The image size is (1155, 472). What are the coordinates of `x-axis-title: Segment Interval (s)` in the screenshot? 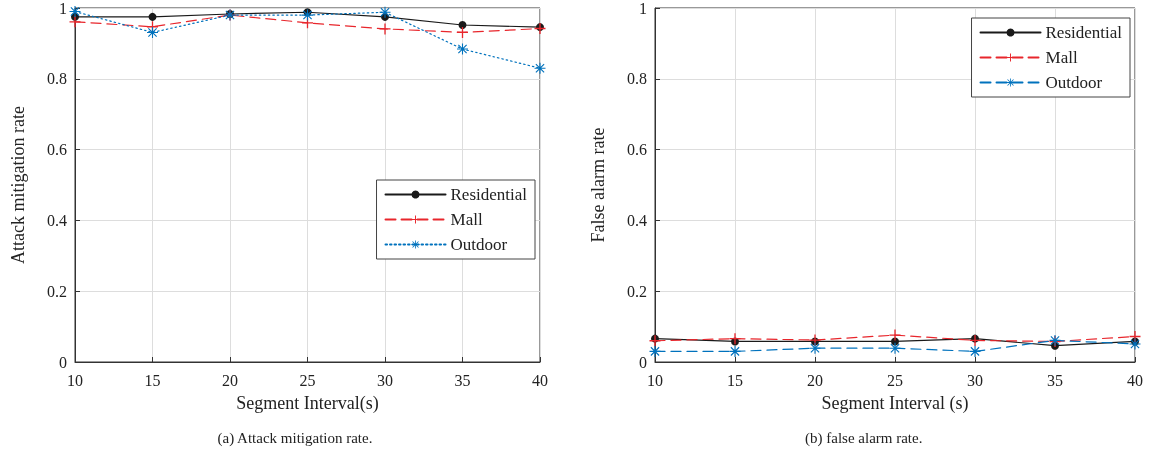 It's located at (895, 403).